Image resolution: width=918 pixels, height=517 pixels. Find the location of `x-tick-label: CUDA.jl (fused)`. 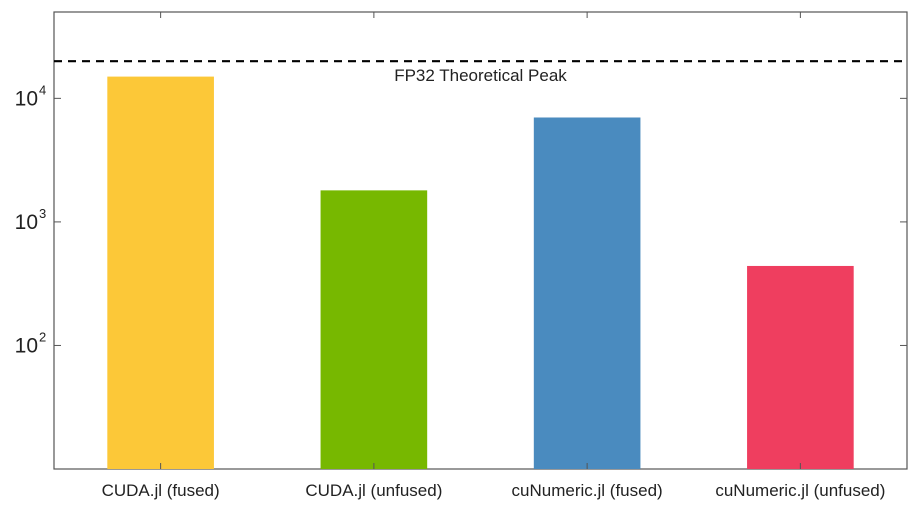

x-tick-label: CUDA.jl (fused) is located at coordinates (161, 490).